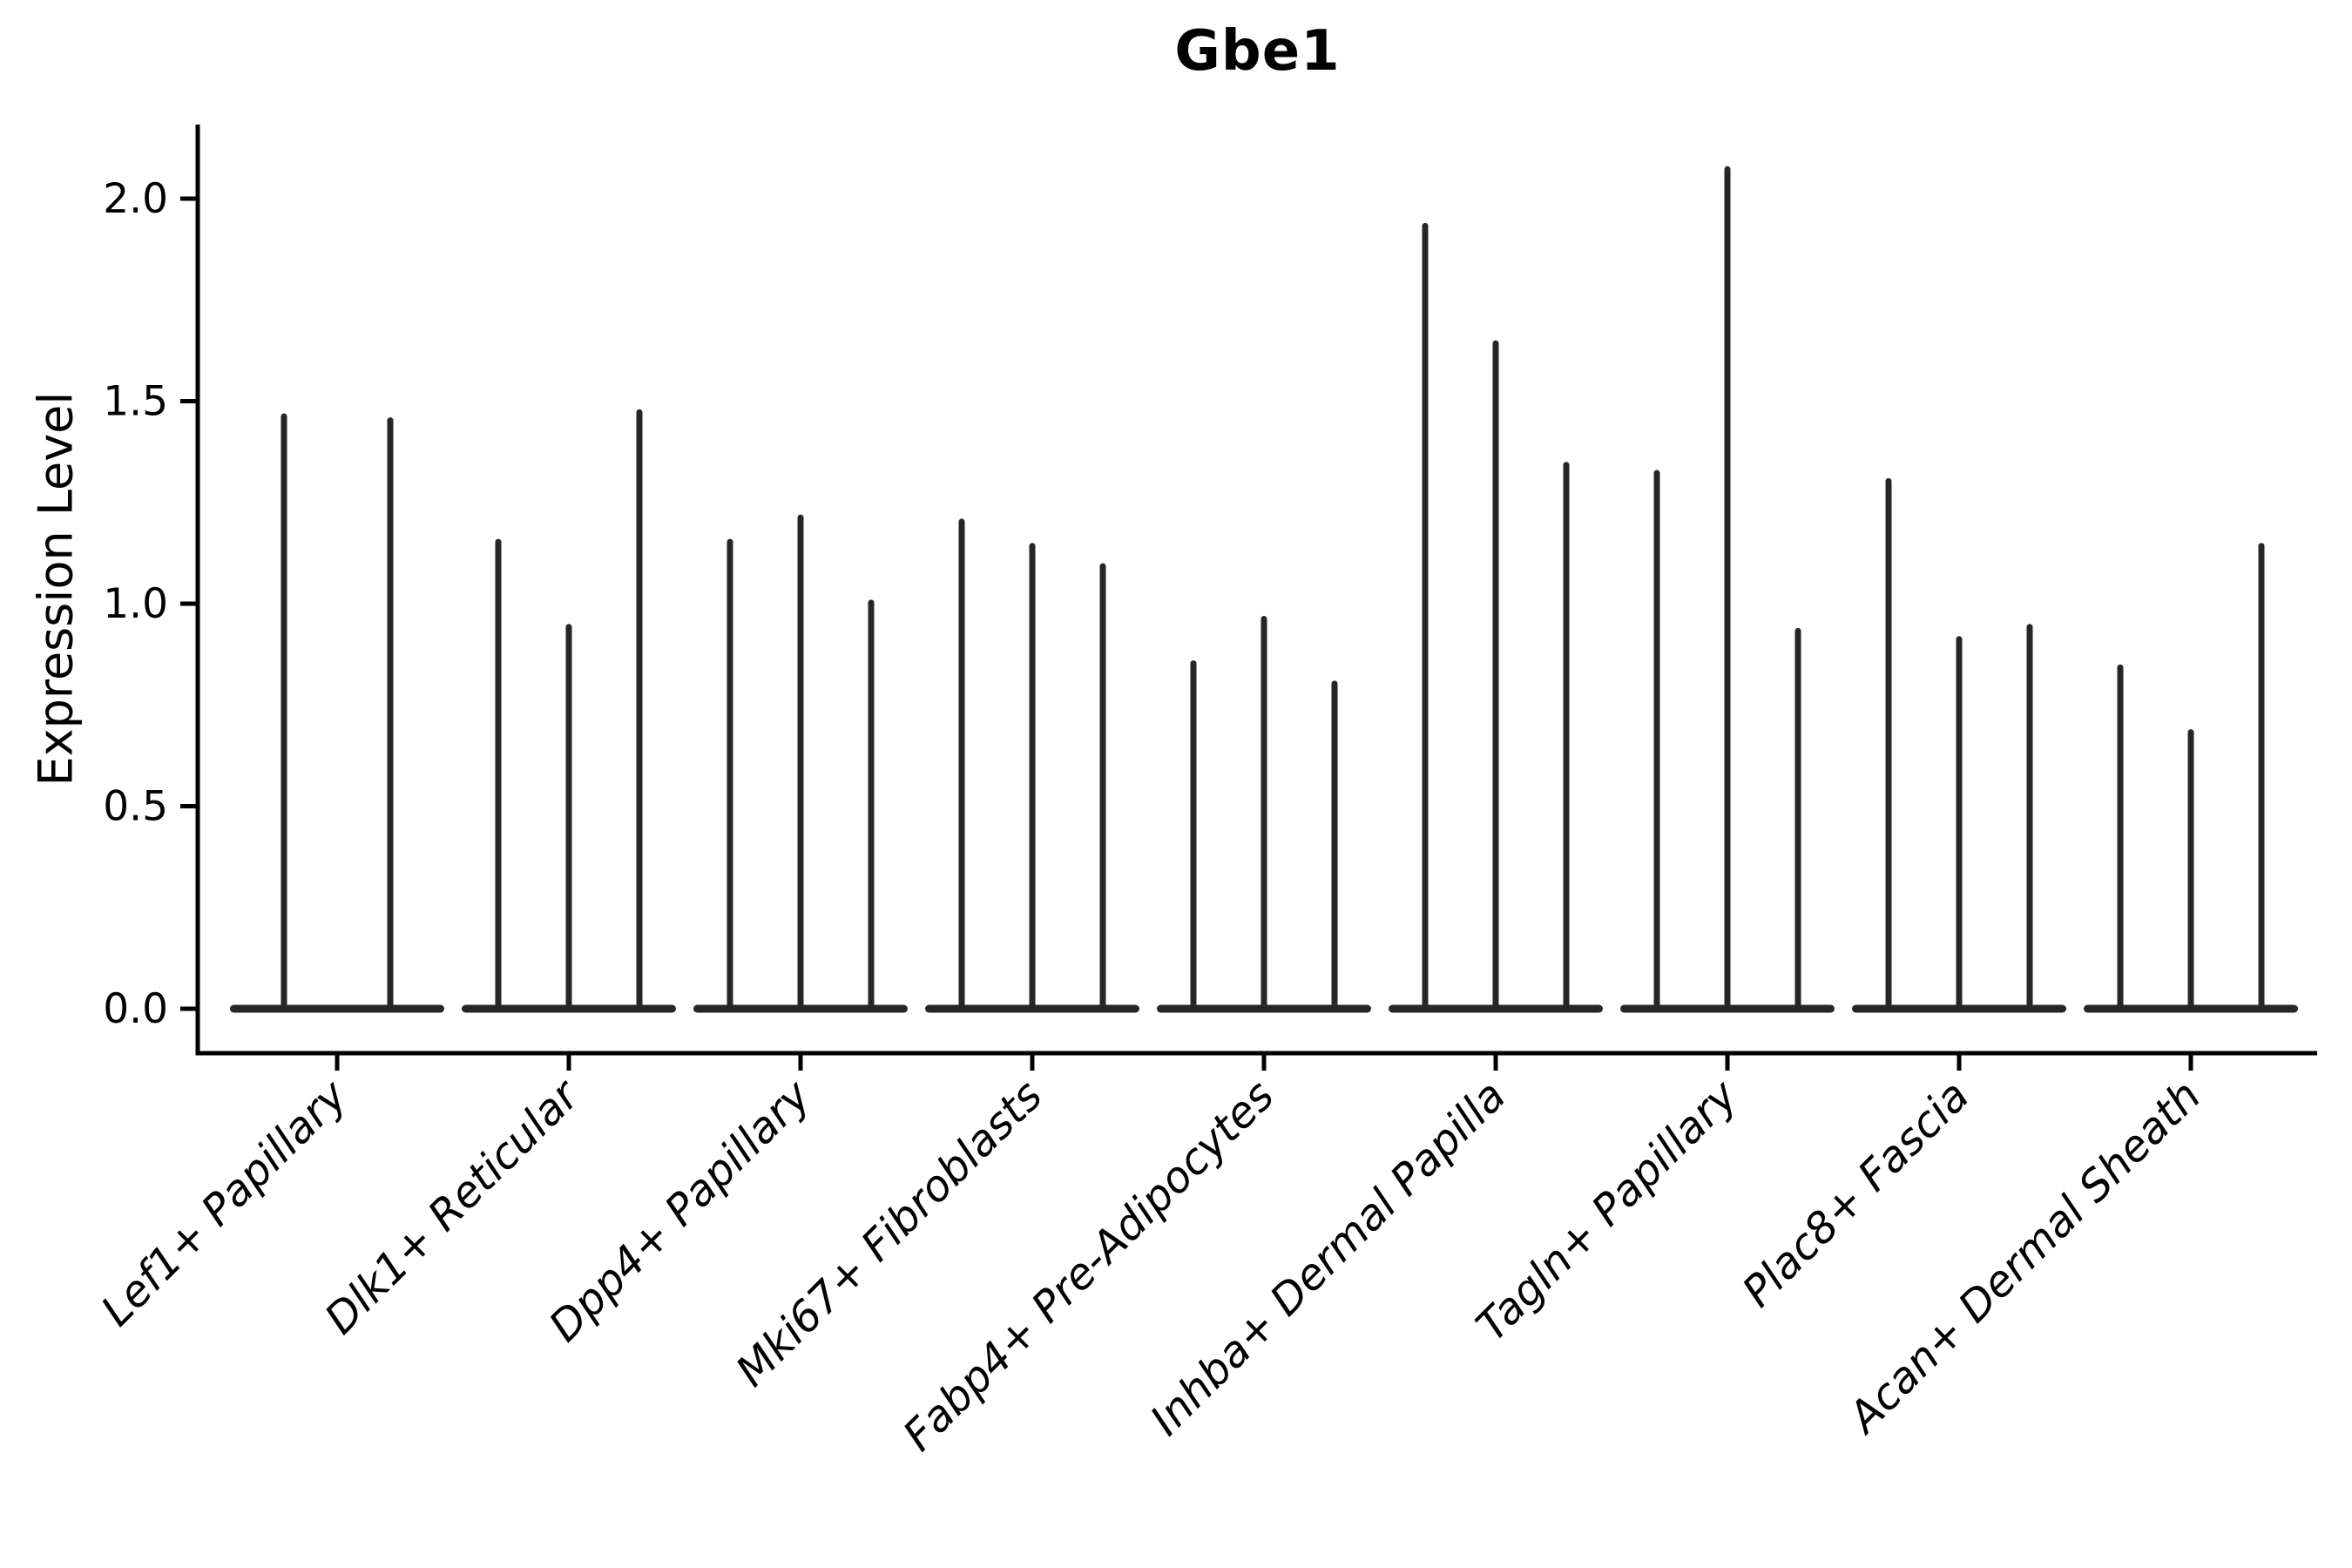 The image size is (2352, 1568). What do you see at coordinates (1089, 1266) in the screenshot?
I see `x-tick-label: Fabp4+ Pre-Adipocytes` at bounding box center [1089, 1266].